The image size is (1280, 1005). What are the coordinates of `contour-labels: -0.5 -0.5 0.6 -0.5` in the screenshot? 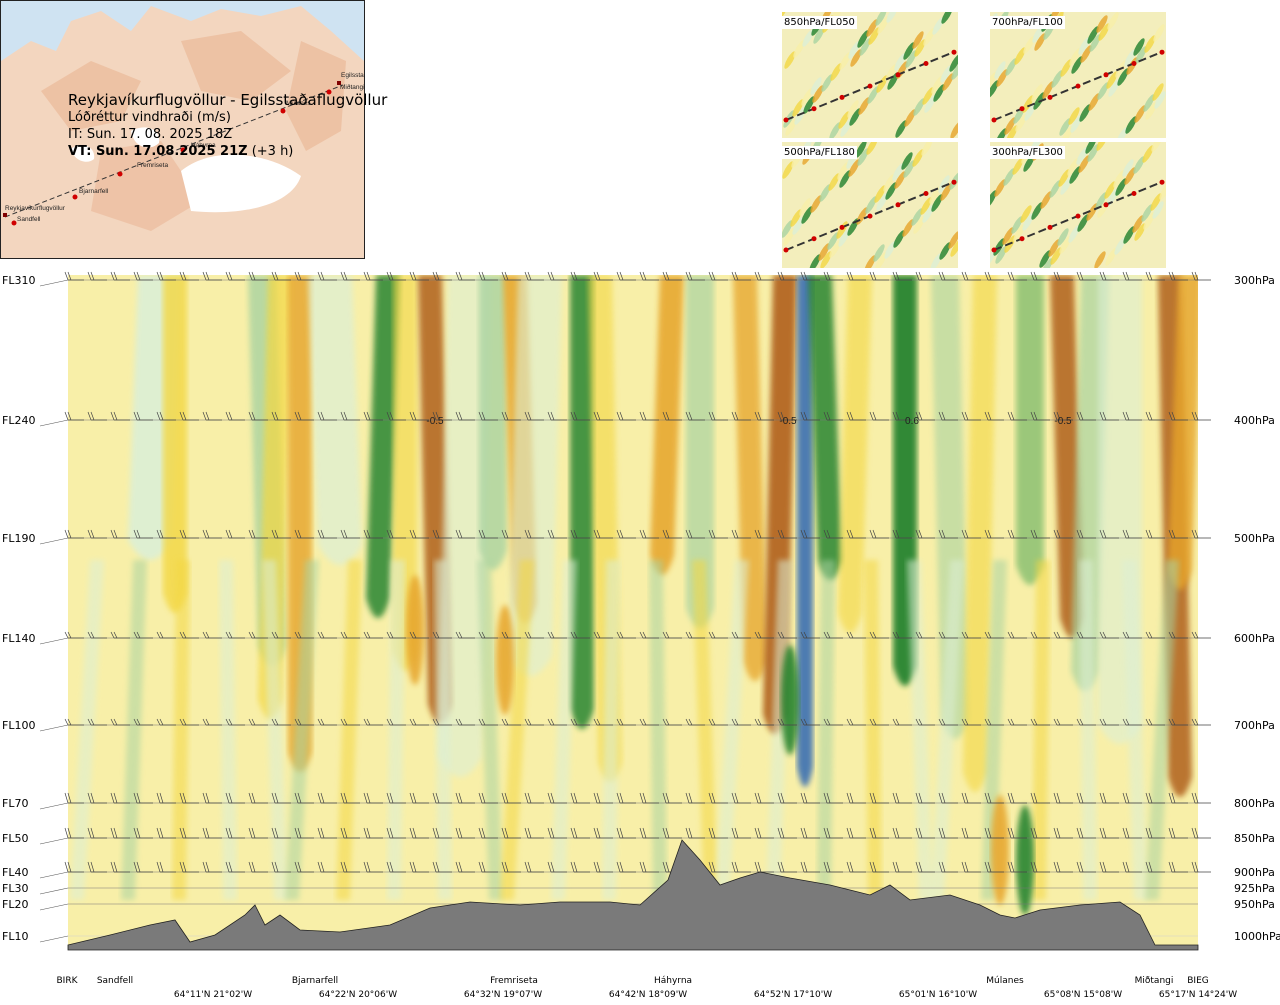 It's located at (749, 421).